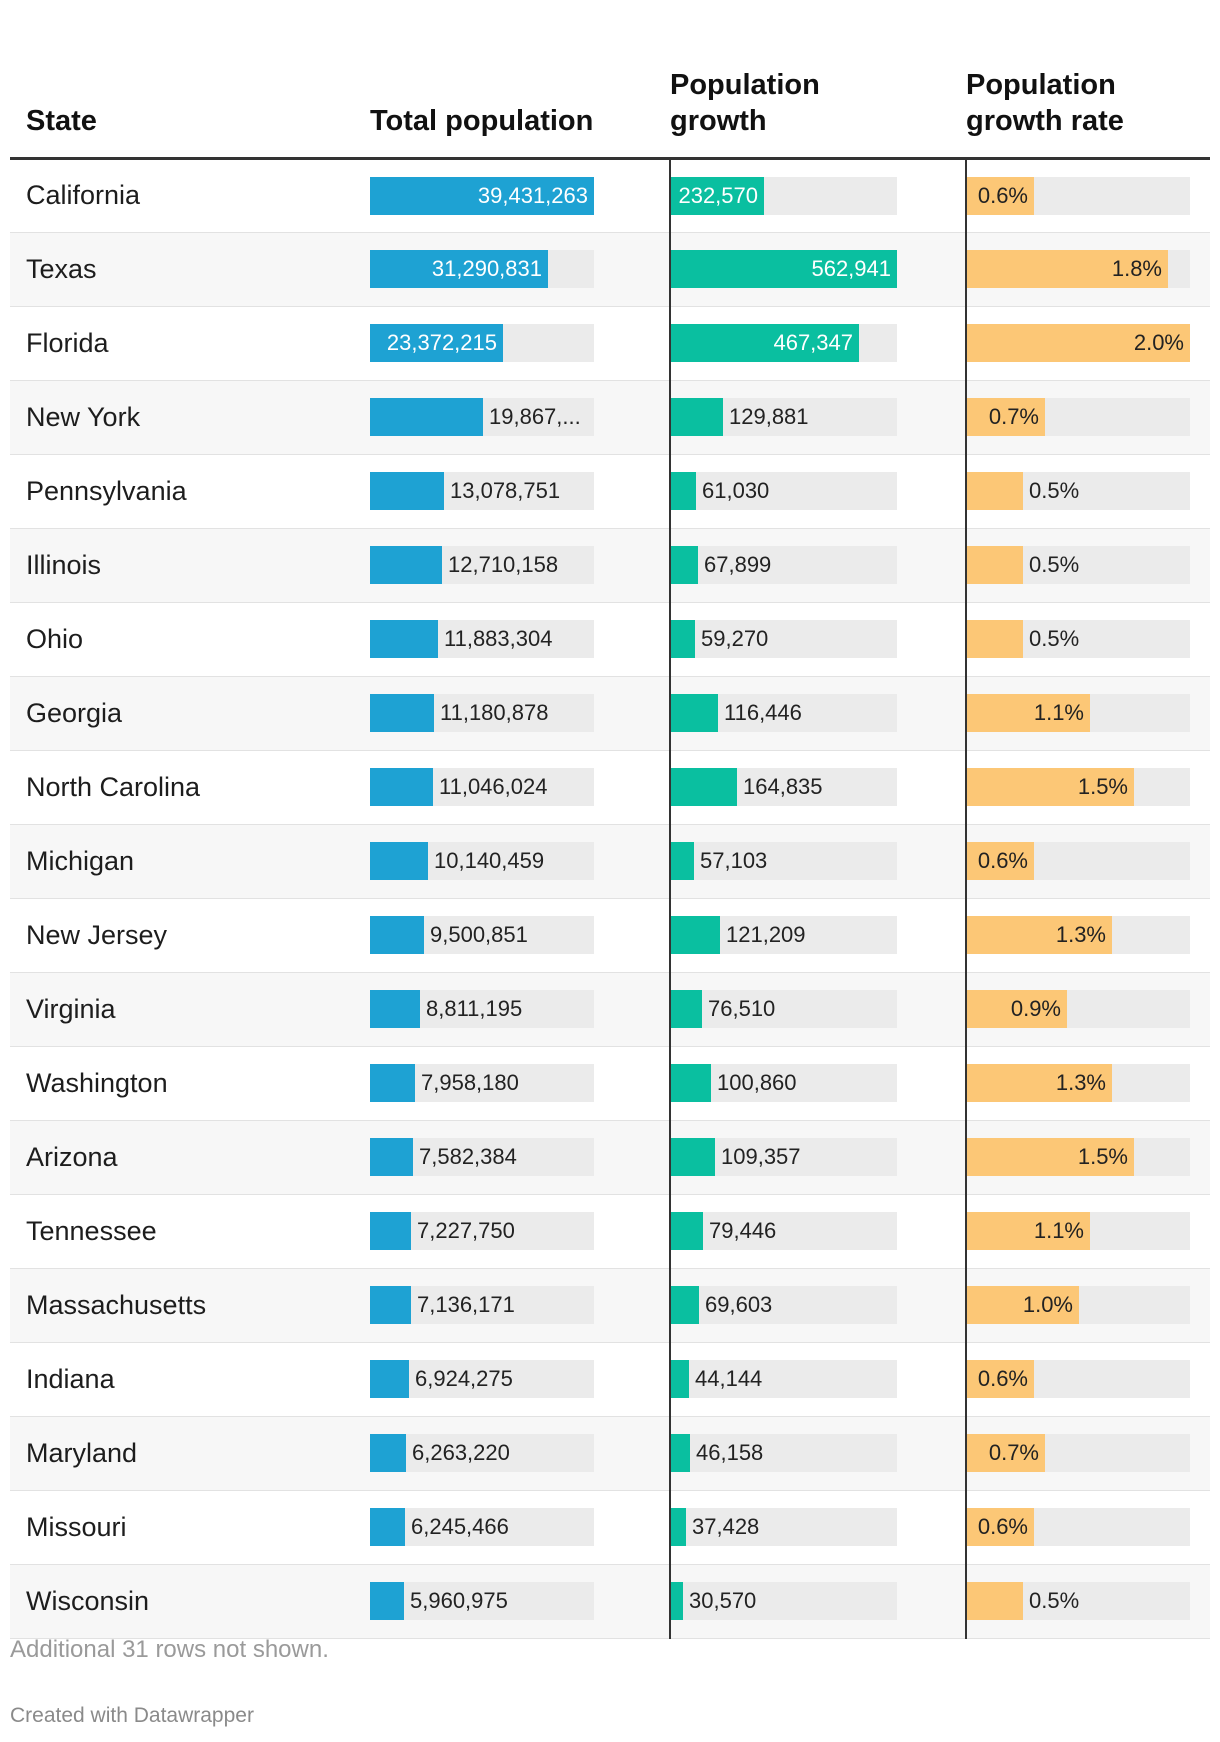  I want to click on rate-cell: 1.5%, so click(1087, 787).